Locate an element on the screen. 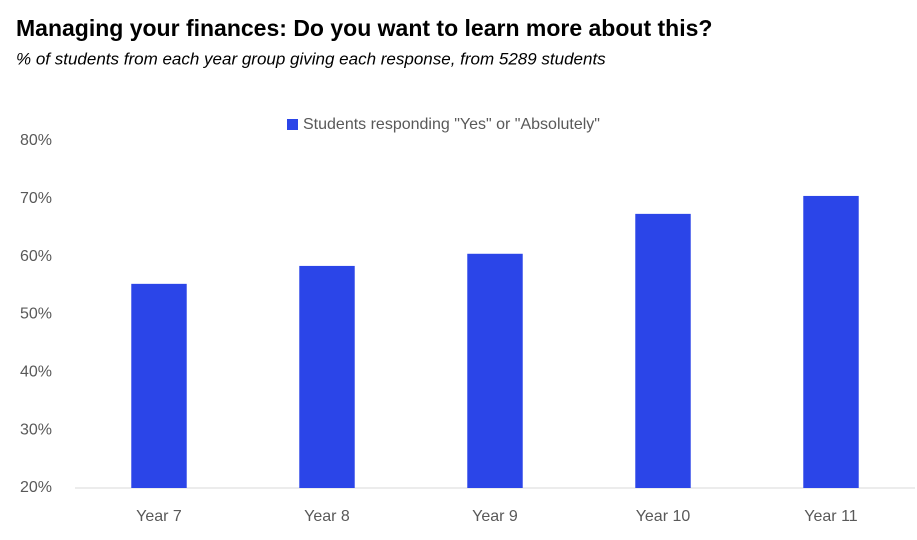 Image resolution: width=917 pixels, height=540 pixels. x-tick-label: Year 7 is located at coordinates (159, 516).